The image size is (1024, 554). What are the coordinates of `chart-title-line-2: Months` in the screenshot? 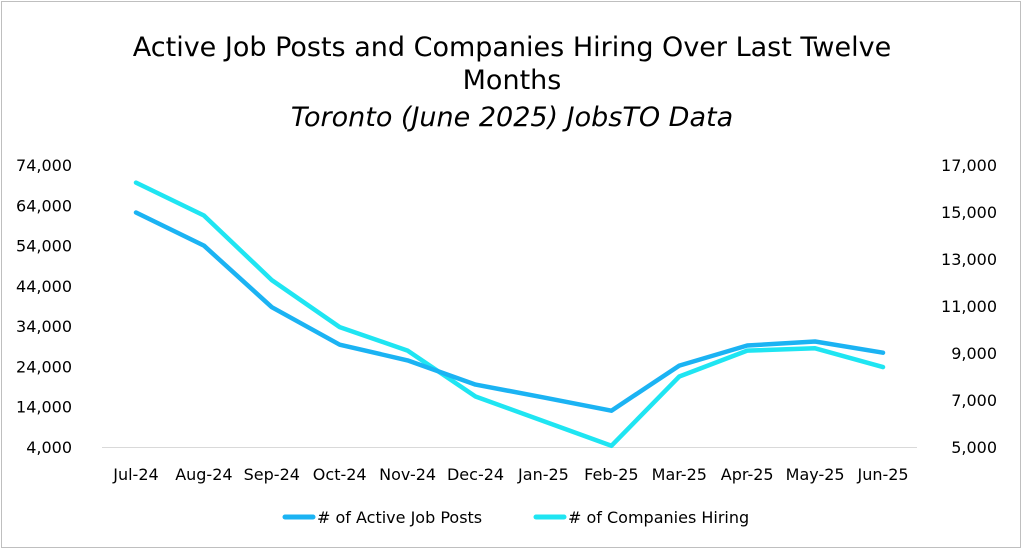 It's located at (512, 80).